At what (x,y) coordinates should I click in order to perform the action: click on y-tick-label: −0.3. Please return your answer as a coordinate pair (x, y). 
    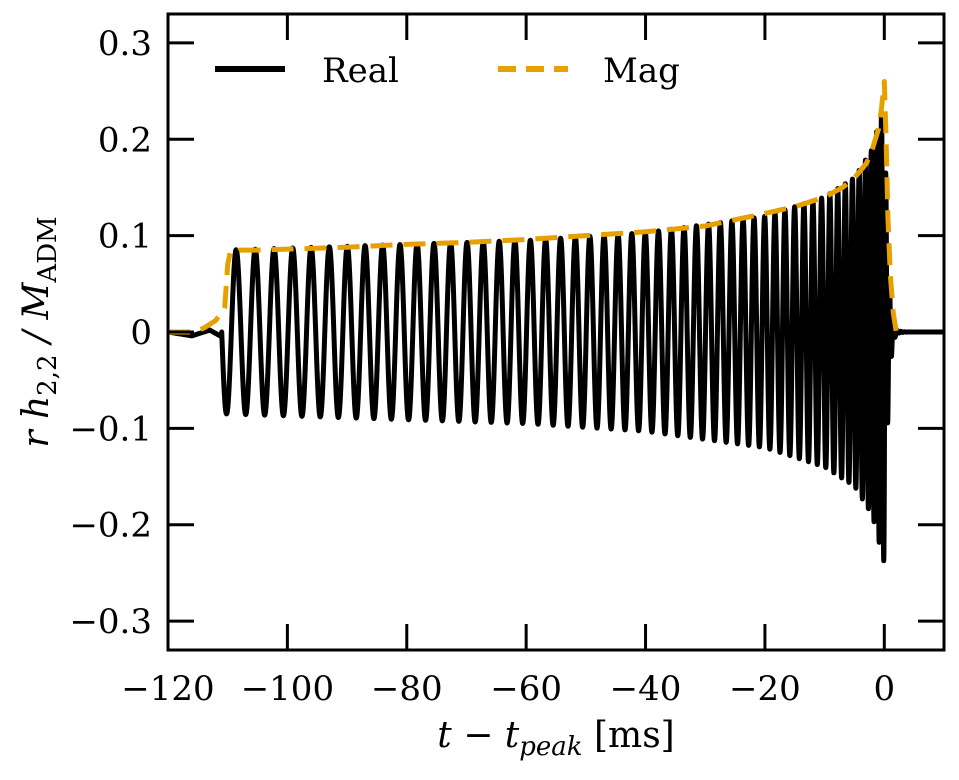
    Looking at the image, I should click on (110, 622).